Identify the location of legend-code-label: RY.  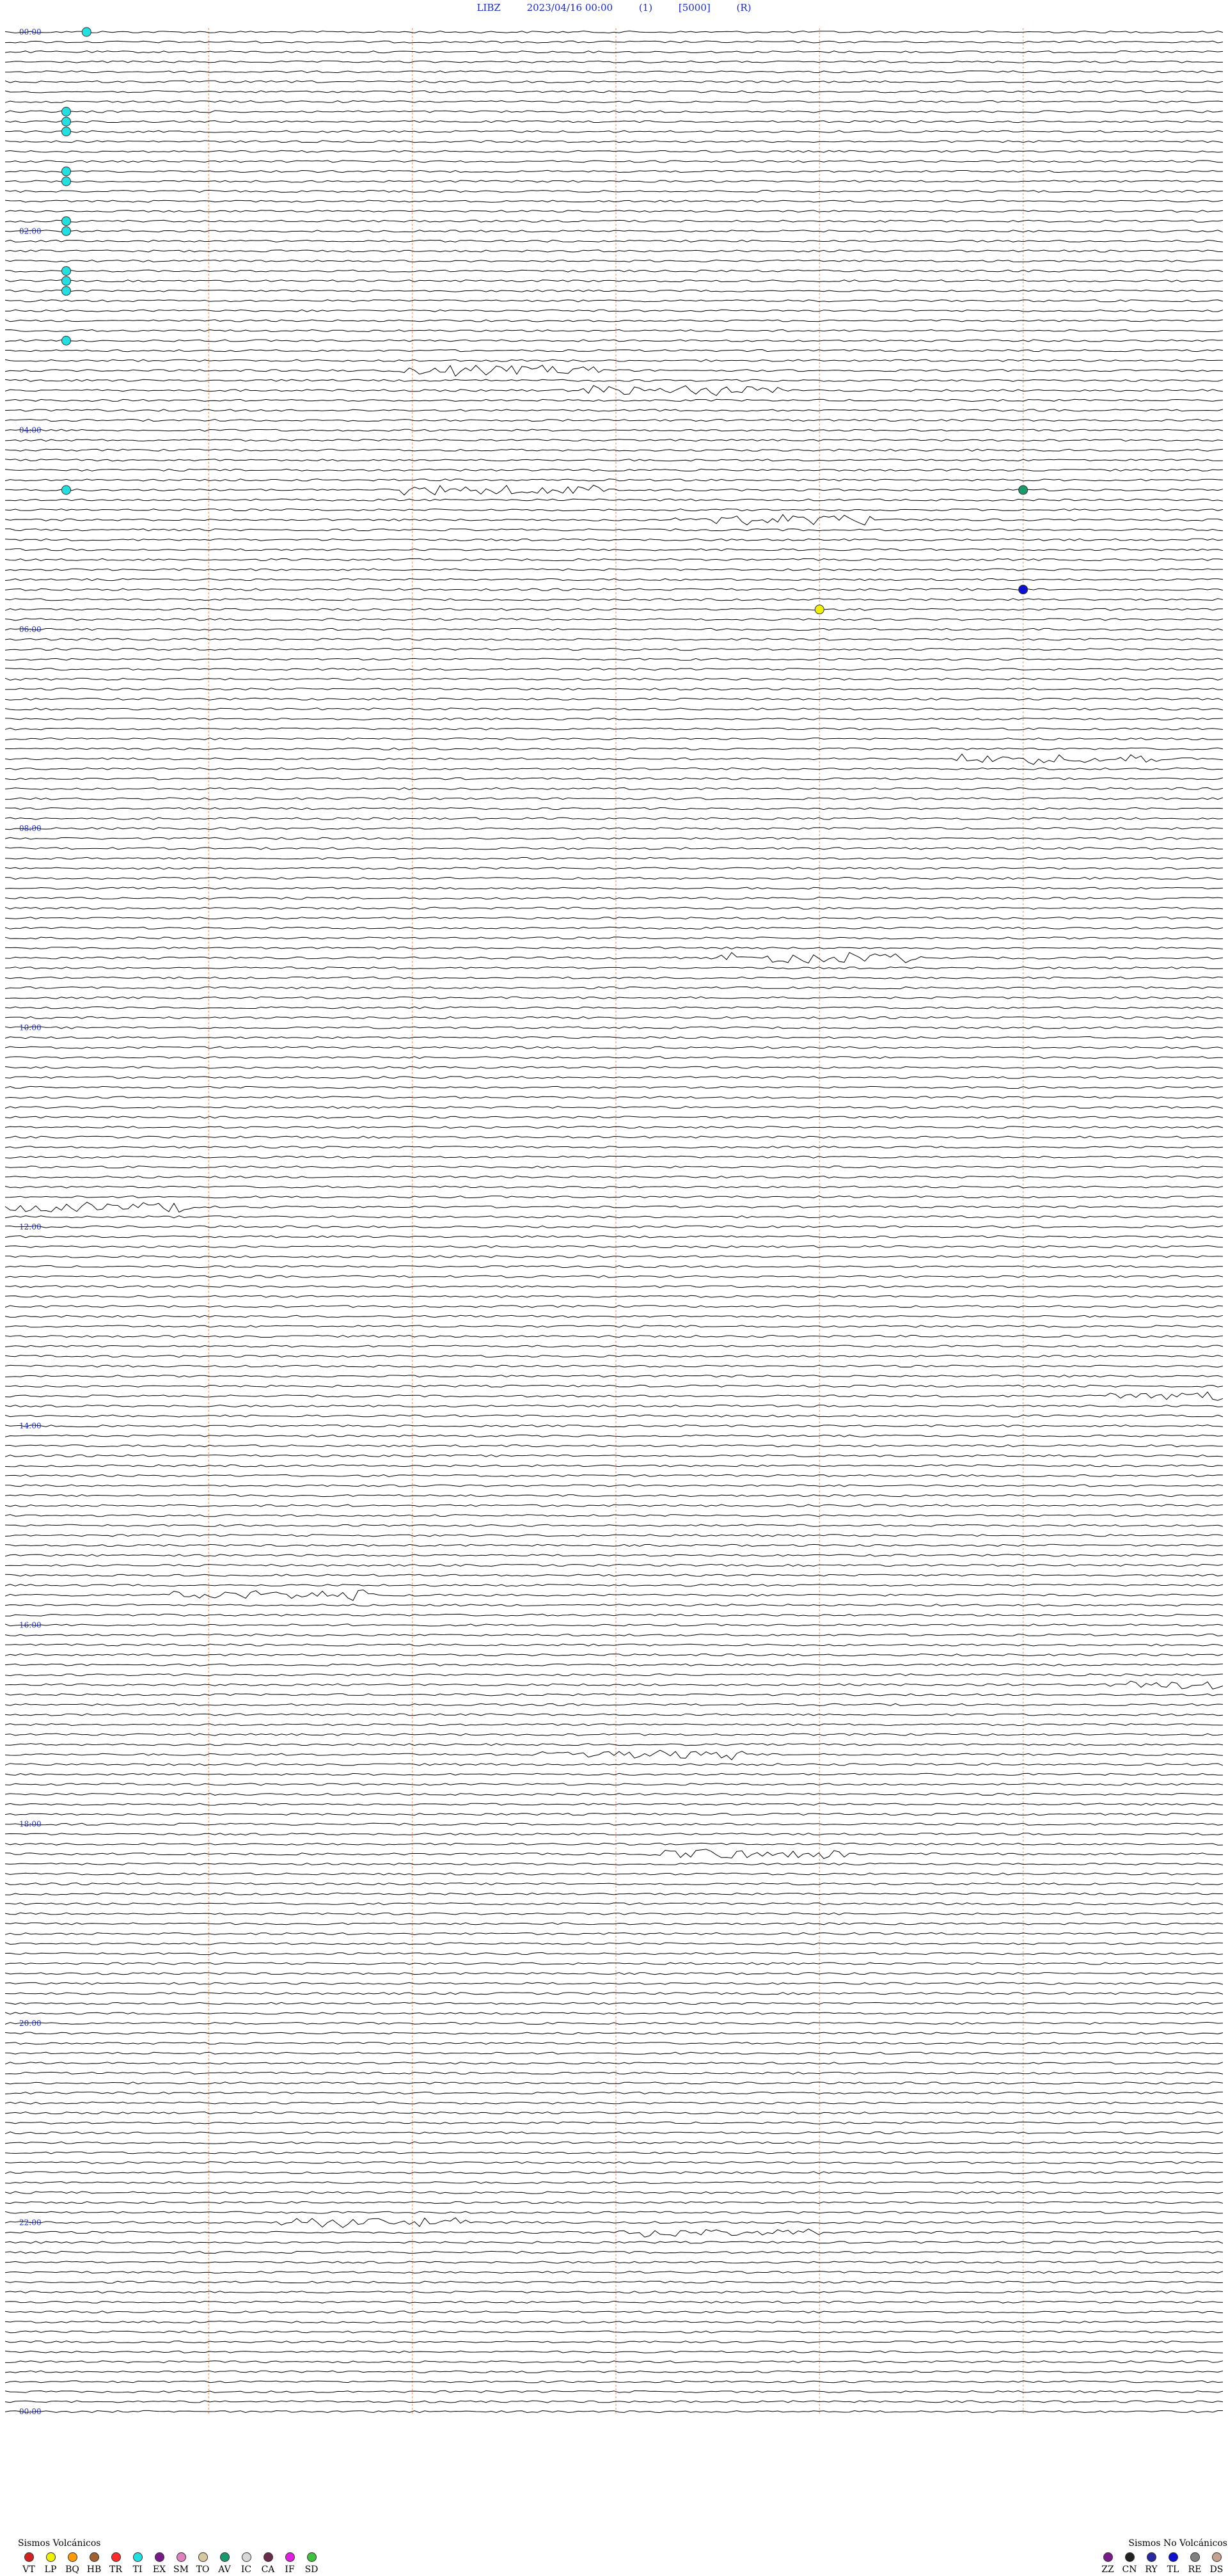
(1151, 2569).